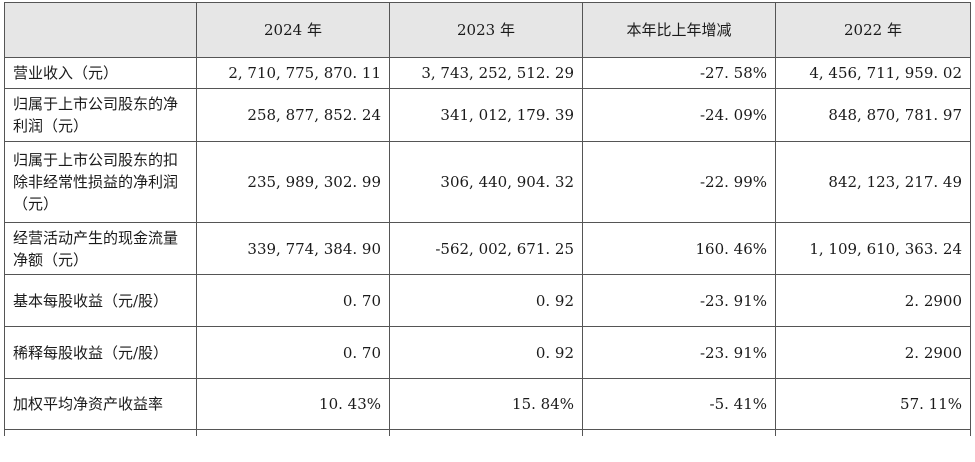  Describe the element at coordinates (100, 300) in the screenshot. I see `row-label: 基本每股收益（元/股）` at that location.